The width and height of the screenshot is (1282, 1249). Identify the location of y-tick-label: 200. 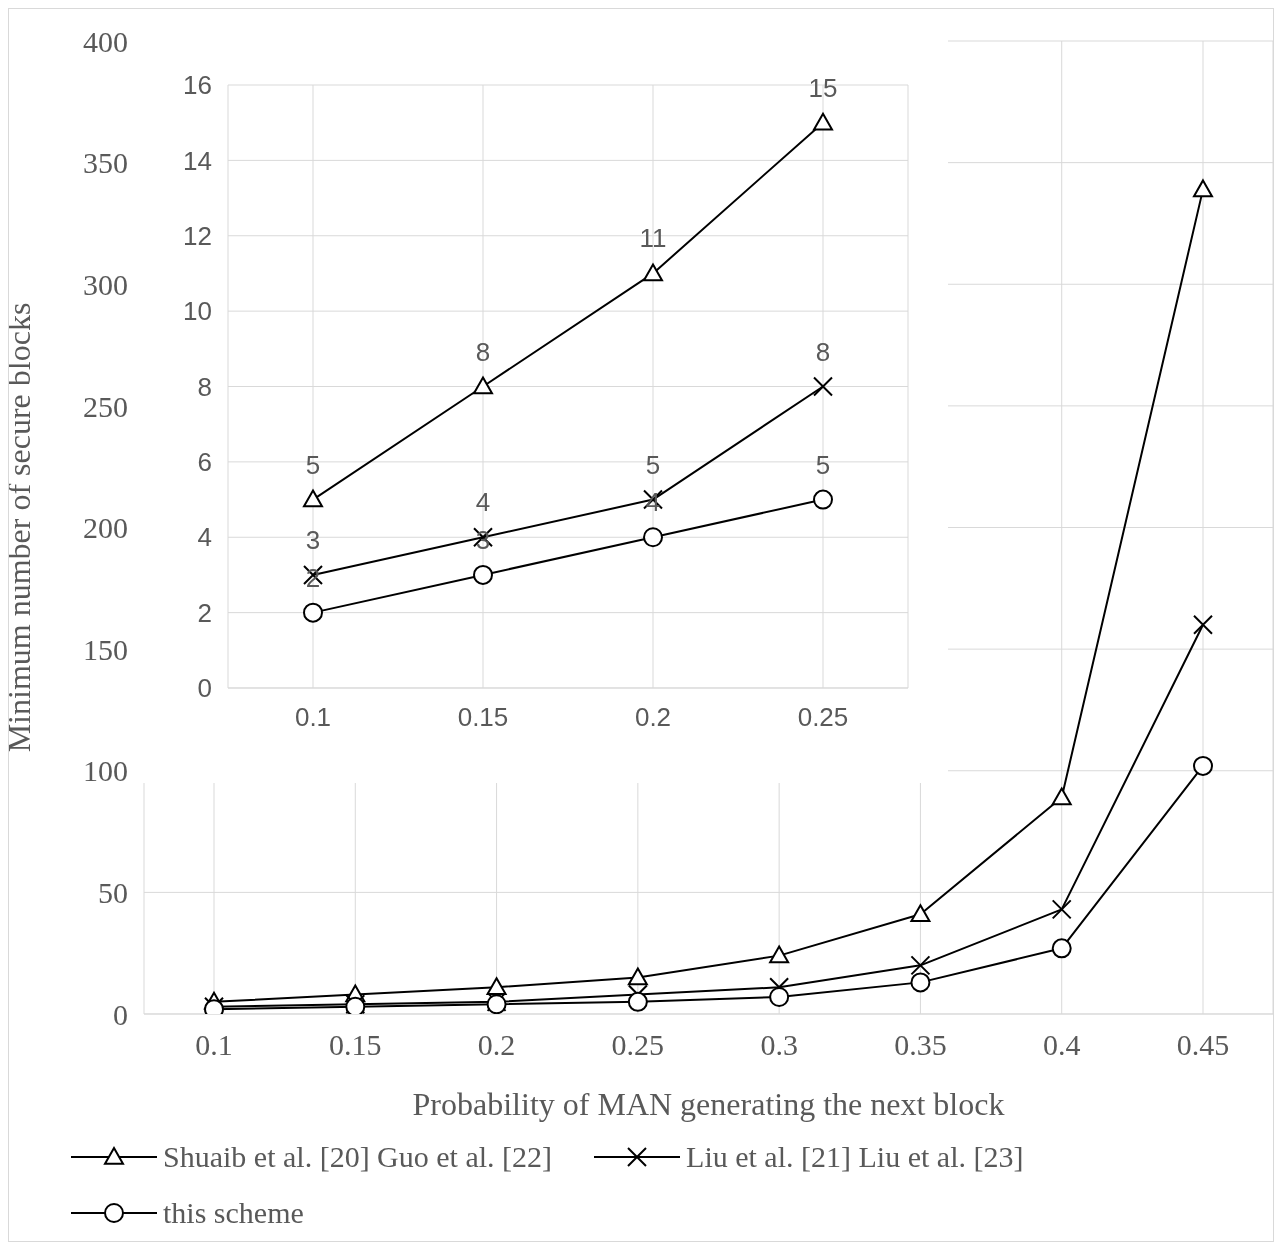
(105, 528).